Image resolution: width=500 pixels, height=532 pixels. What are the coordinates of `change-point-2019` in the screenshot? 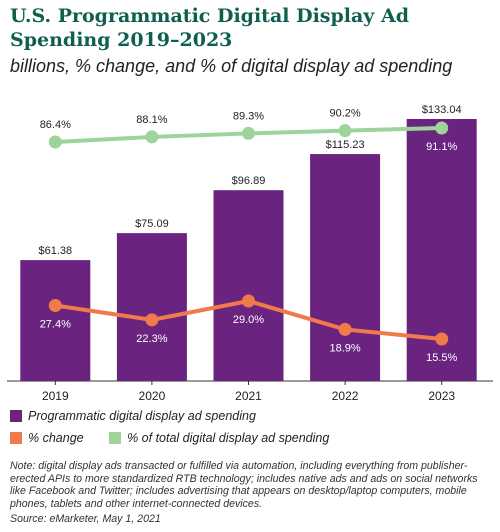 It's located at (55, 306).